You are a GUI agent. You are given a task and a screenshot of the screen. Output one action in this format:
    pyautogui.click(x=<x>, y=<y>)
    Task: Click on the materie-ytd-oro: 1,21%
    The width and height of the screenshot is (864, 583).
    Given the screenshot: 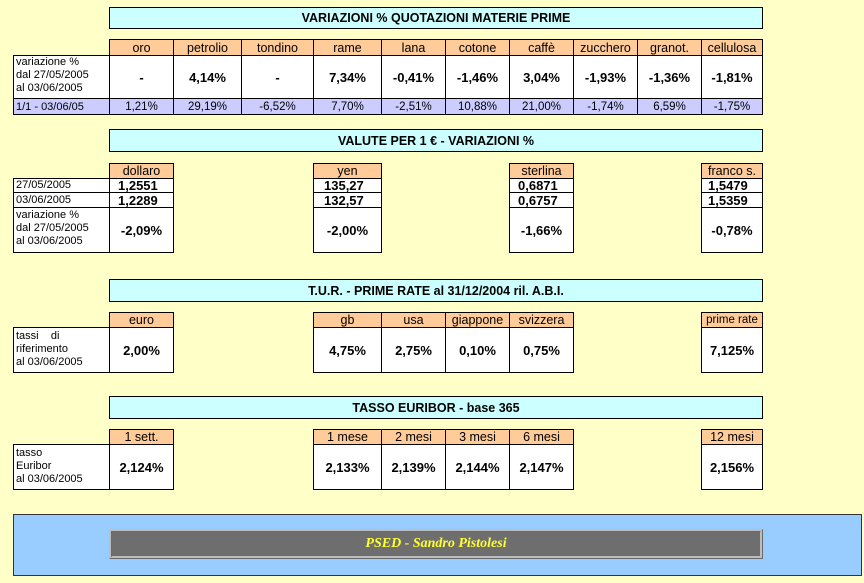 What is the action you would take?
    pyautogui.click(x=141, y=106)
    